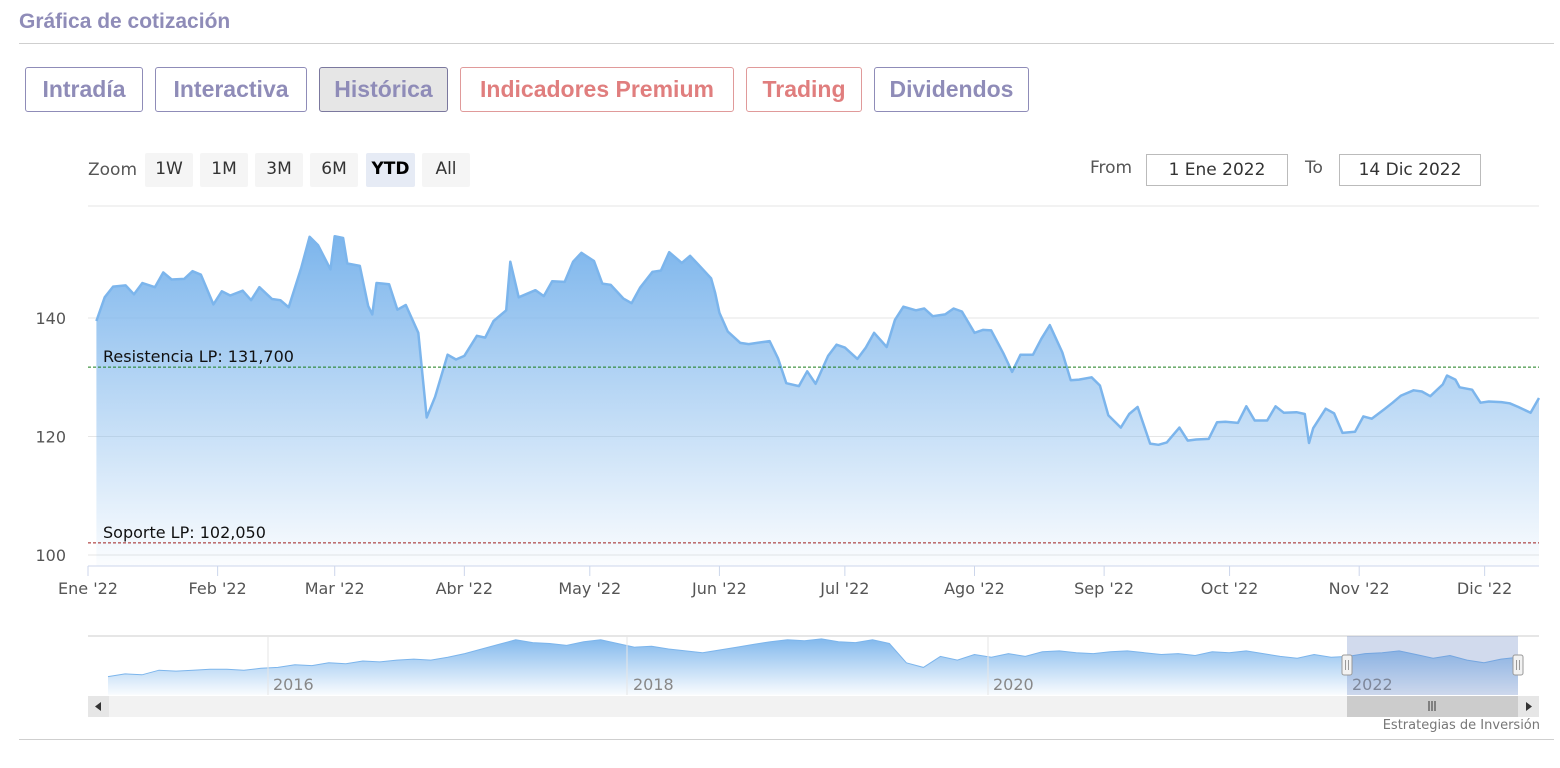 The image size is (1560, 768). What do you see at coordinates (1013, 684) in the screenshot?
I see `navigator-year-label: 2020` at bounding box center [1013, 684].